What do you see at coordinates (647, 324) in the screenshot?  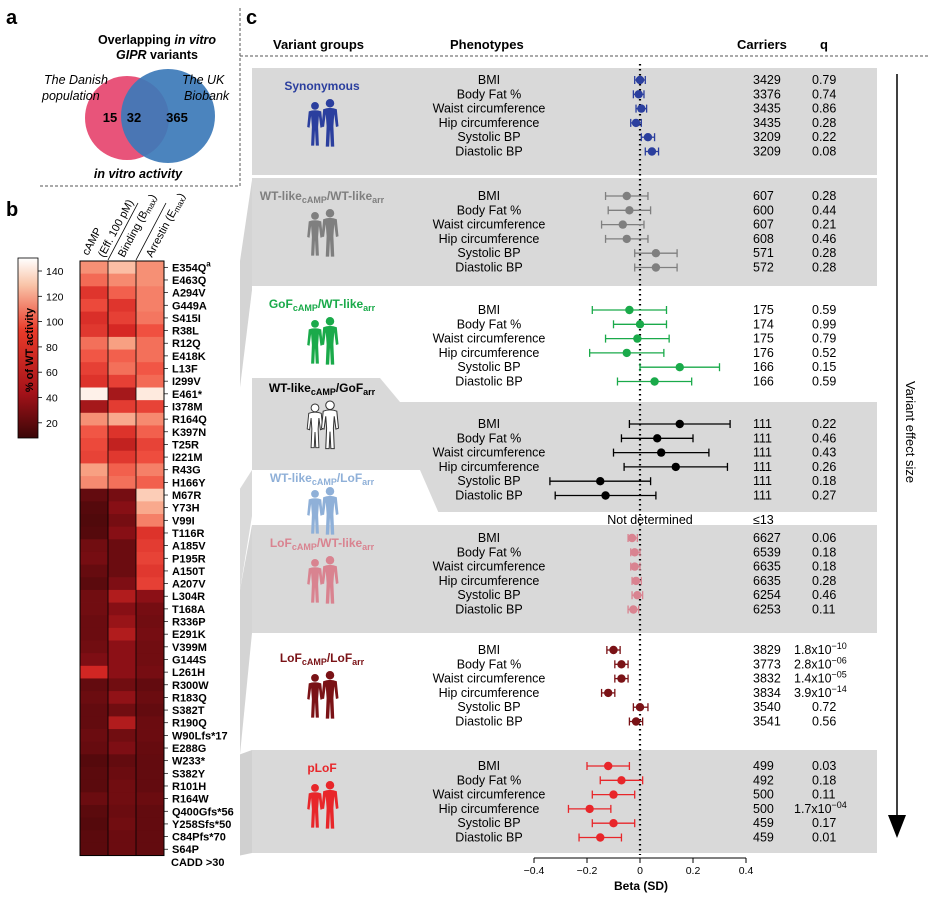 I see `forest-row: Body Fat % 174 0.99` at bounding box center [647, 324].